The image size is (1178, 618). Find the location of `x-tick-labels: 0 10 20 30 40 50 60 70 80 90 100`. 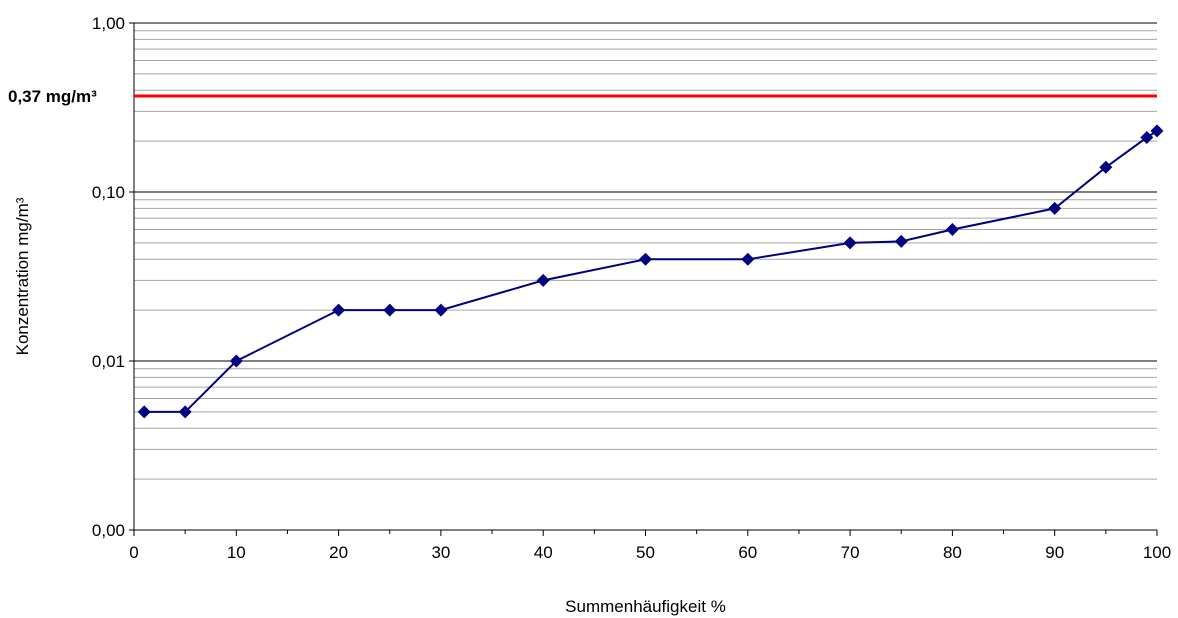

x-tick-labels: 0 10 20 30 40 50 60 70 80 90 100 is located at coordinates (650, 552).